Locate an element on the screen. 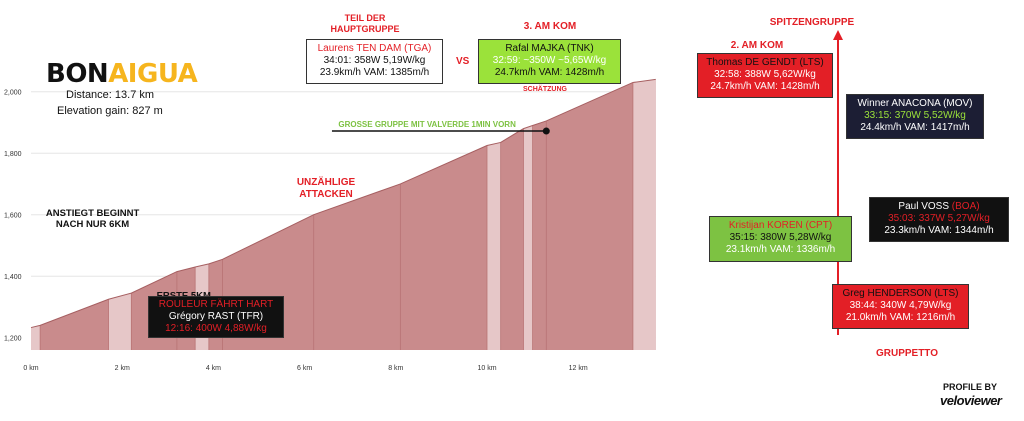 Image resolution: width=1024 pixels, height=421 pixels. rider-power: 35:15: 380W 5,28W/kg is located at coordinates (780, 237).